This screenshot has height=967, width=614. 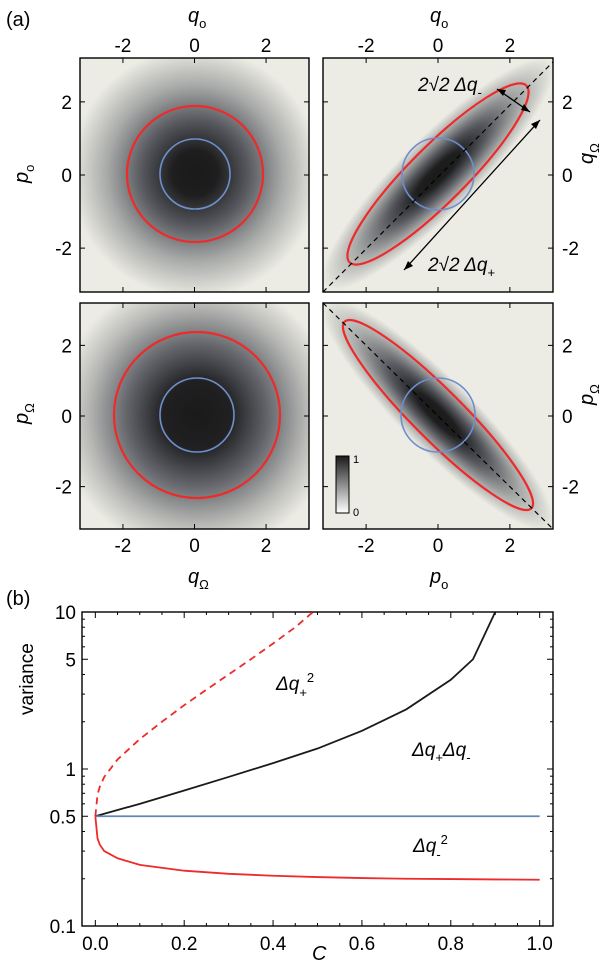 What do you see at coordinates (342, 484) in the screenshot?
I see `colorbar-gradient` at bounding box center [342, 484].